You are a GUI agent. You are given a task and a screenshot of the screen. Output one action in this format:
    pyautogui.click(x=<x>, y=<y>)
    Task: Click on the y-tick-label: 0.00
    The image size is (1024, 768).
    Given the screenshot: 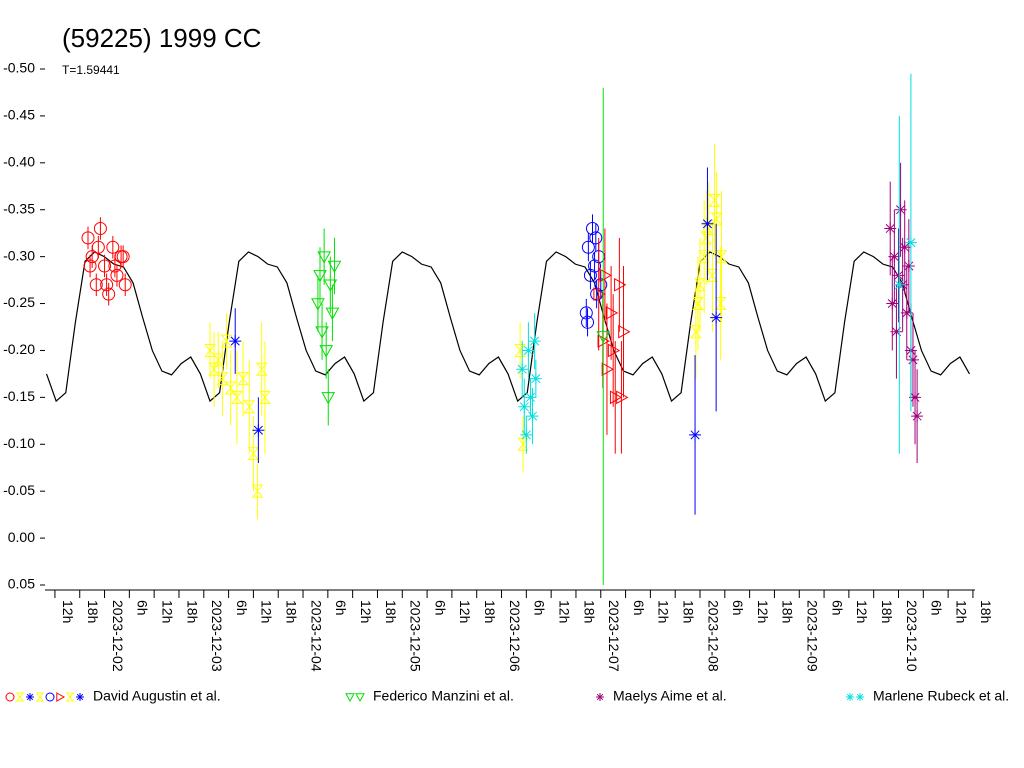 What is the action you would take?
    pyautogui.click(x=21, y=537)
    